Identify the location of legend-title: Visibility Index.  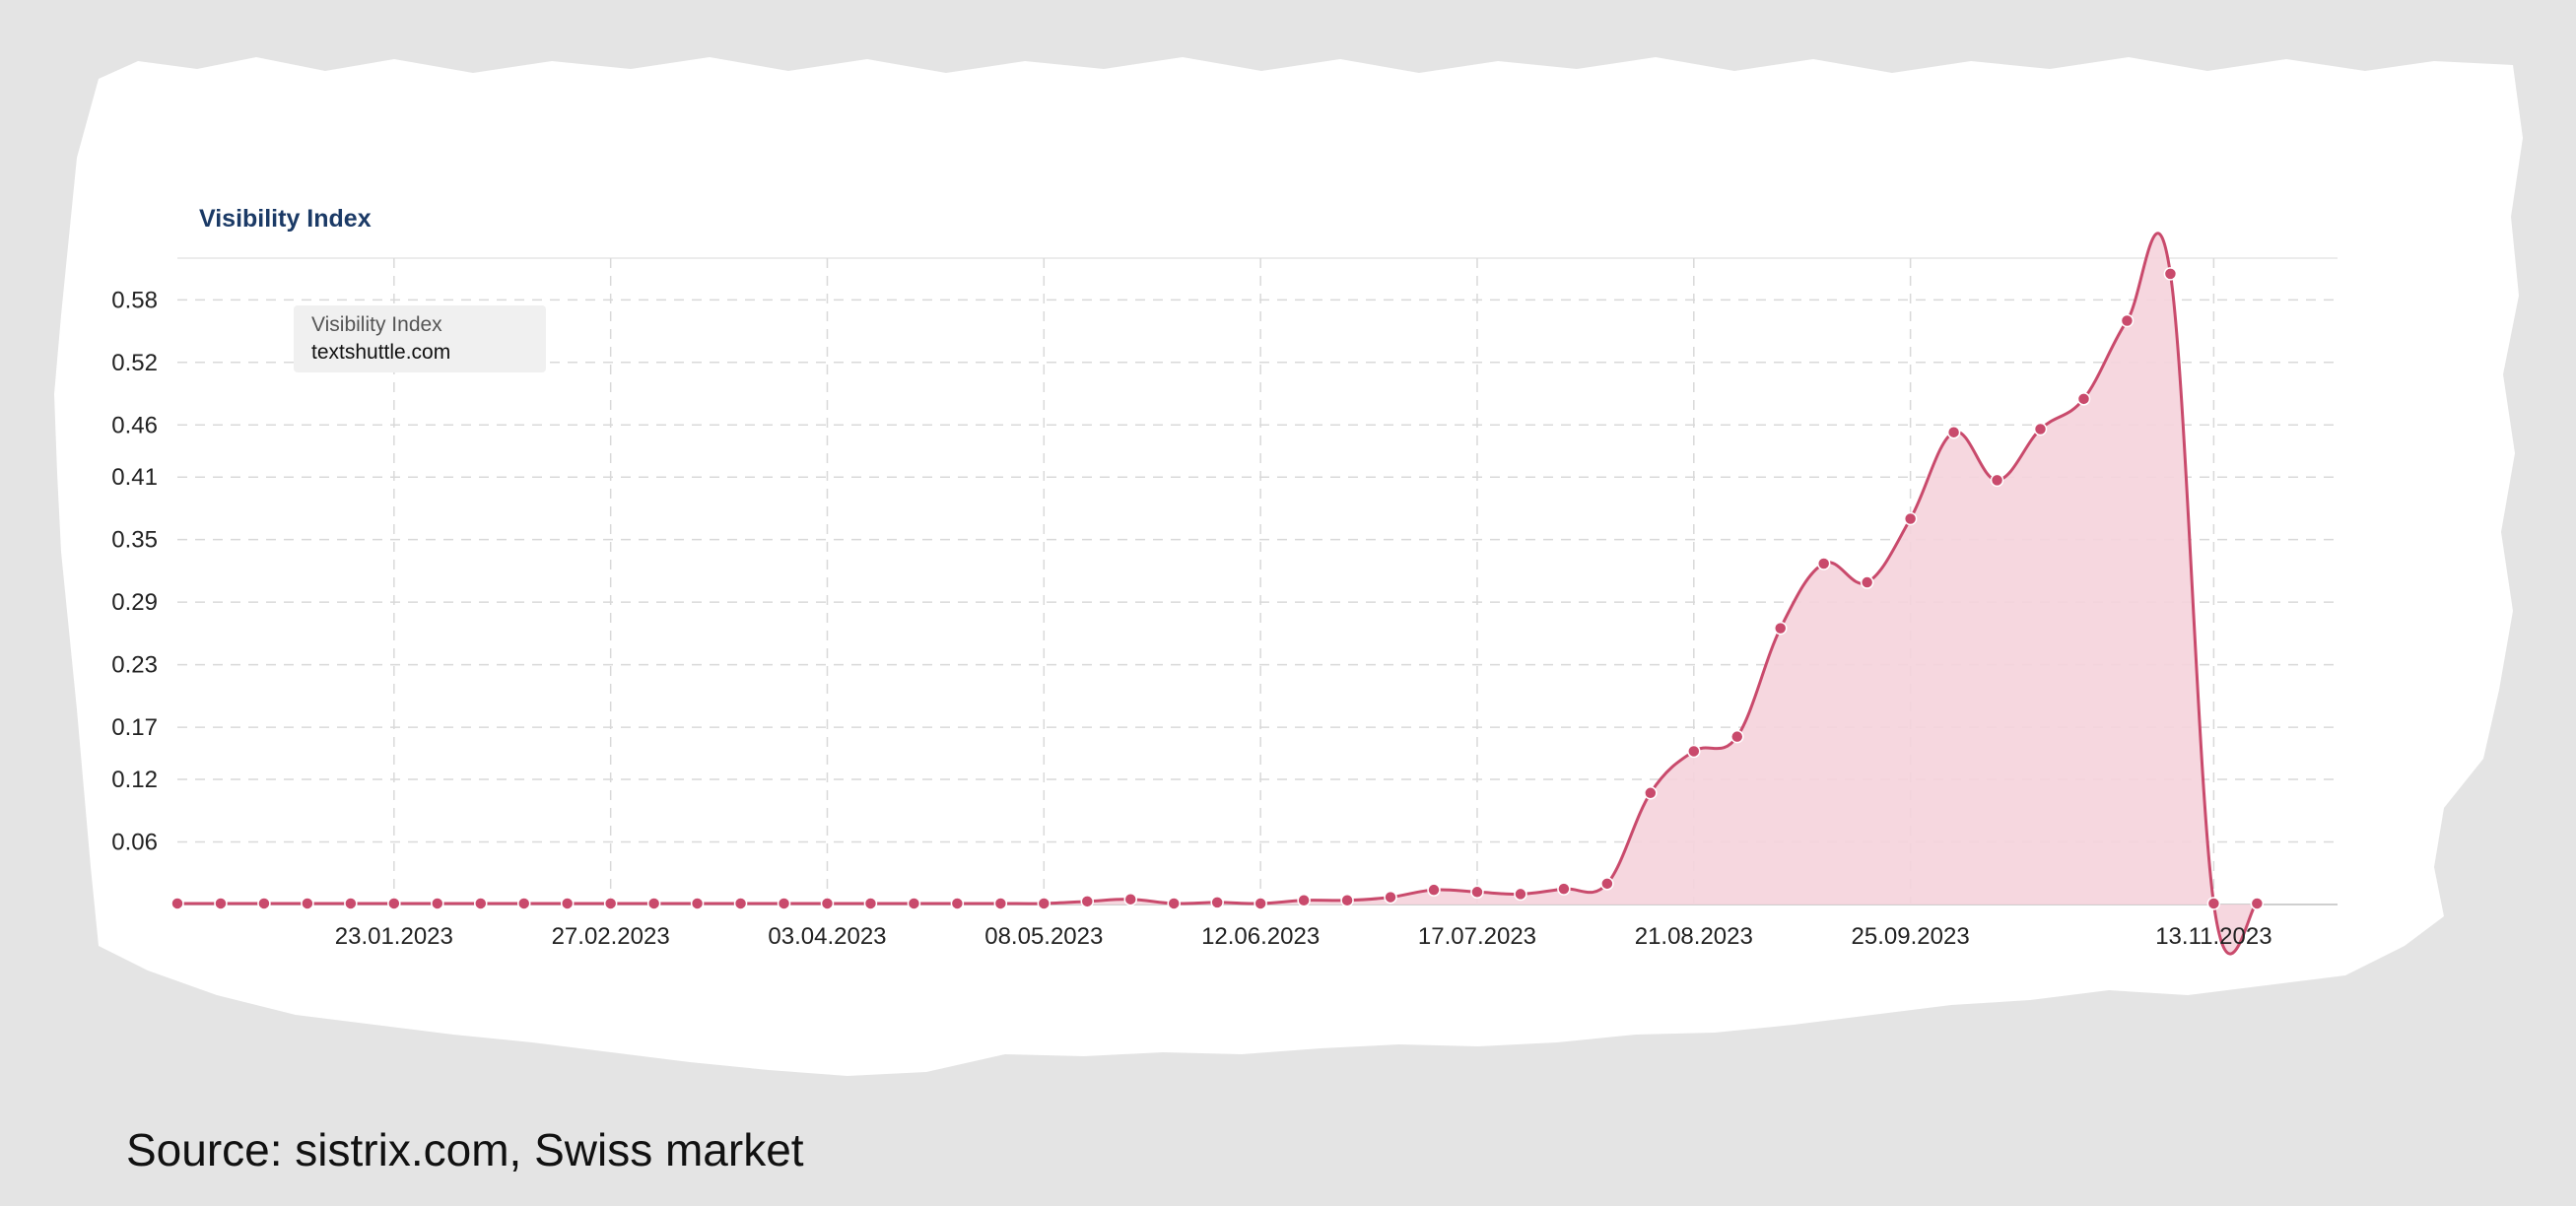
(376, 324).